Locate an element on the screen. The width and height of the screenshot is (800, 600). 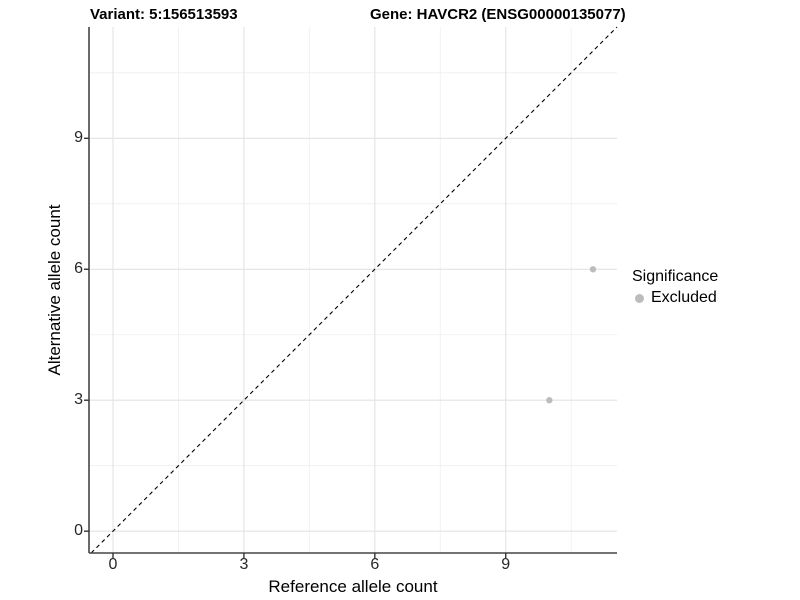
legend-title: Significance is located at coordinates (675, 276).